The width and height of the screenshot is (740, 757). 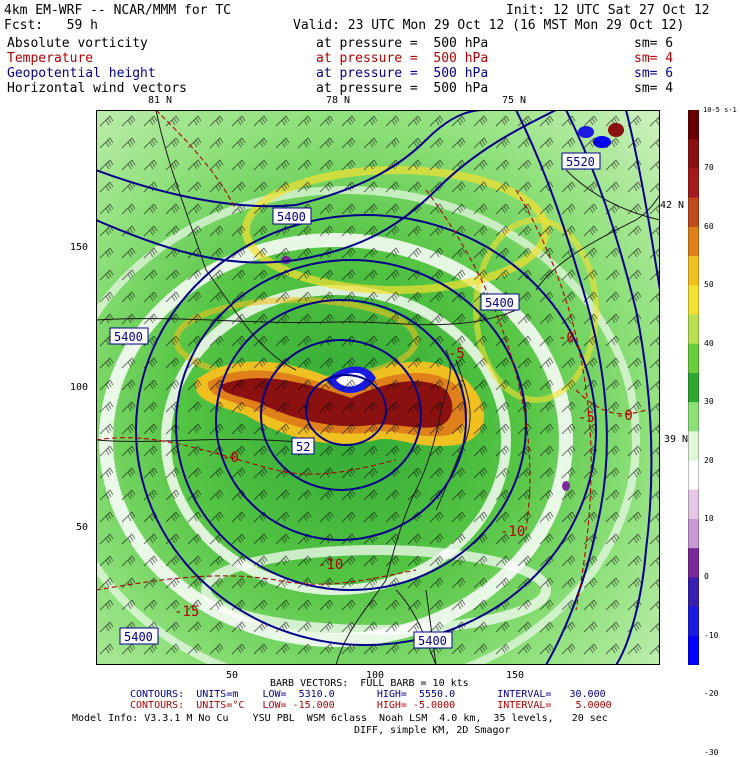 What do you see at coordinates (186, 612) in the screenshot?
I see `temp-label-a: -15` at bounding box center [186, 612].